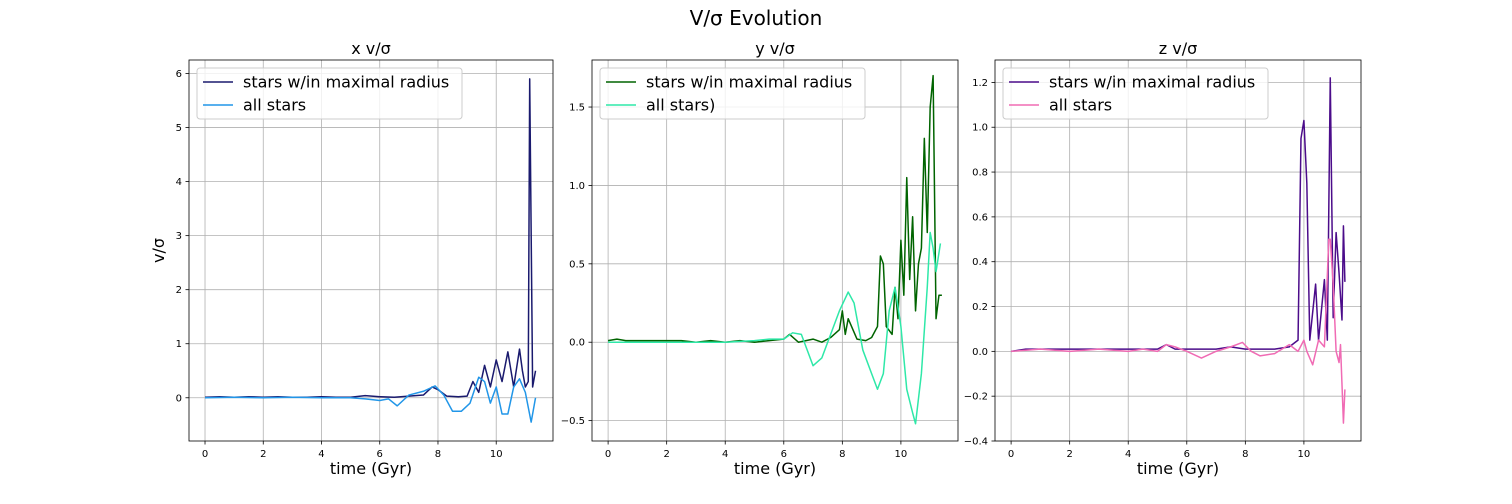 The width and height of the screenshot is (1512, 504). Describe the element at coordinates (371, 48) in the screenshot. I see `panel-title: x v/σ` at that location.